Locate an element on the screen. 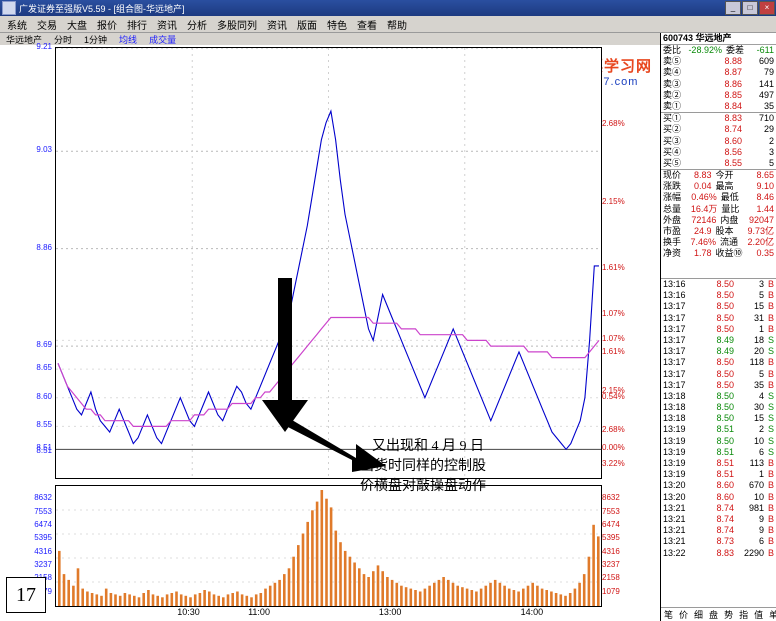 The width and height of the screenshot is (776, 621). quote-stat-row: 净资 1.78 收益⑩ 0.35 is located at coordinates (718, 253).